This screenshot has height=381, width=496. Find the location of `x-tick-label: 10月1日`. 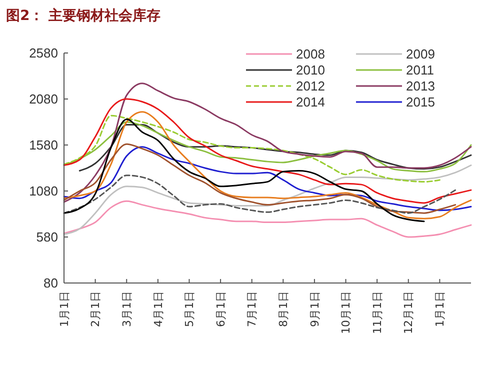

x-tick-label: 10月1日 is located at coordinates (346, 312).